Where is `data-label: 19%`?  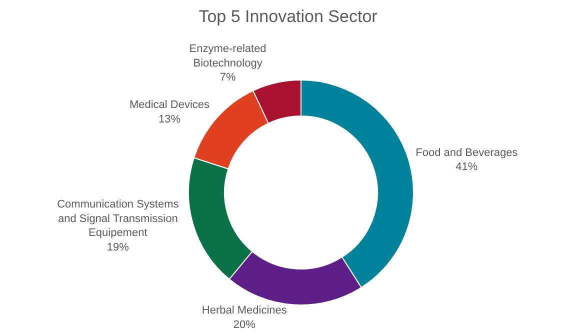
data-label: 19% is located at coordinates (118, 247).